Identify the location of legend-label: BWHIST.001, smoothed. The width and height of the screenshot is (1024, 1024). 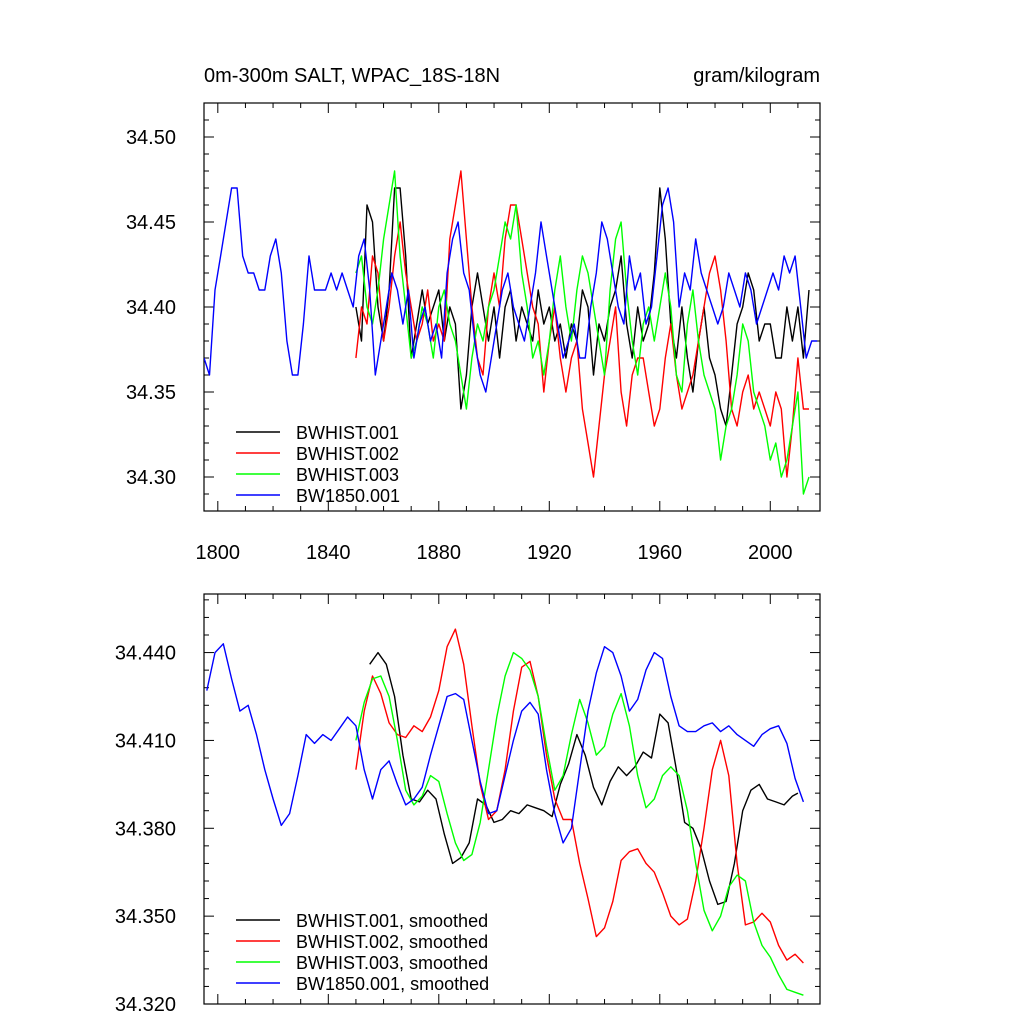
(392, 921).